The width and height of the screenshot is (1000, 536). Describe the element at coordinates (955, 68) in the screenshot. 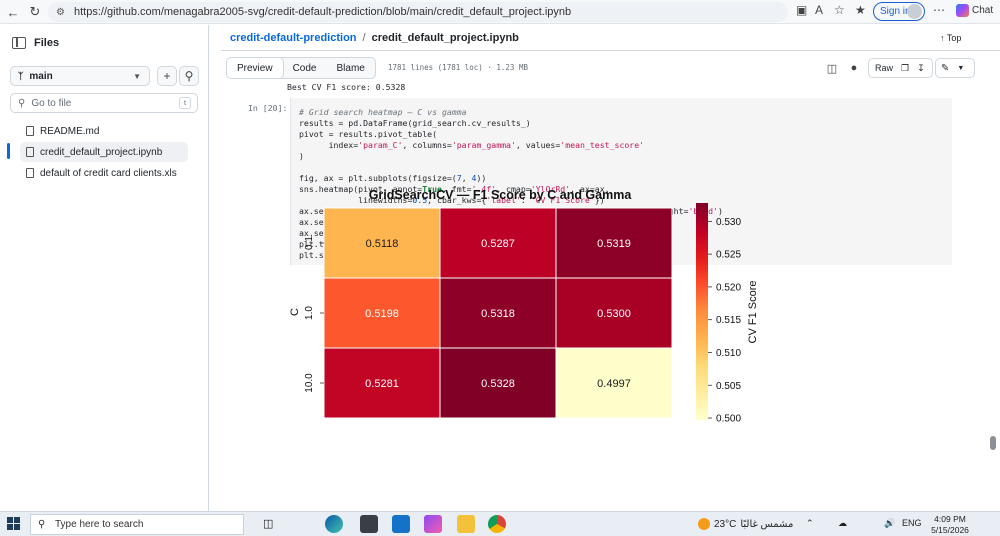

I see `edit-button: ✎ ▼` at that location.